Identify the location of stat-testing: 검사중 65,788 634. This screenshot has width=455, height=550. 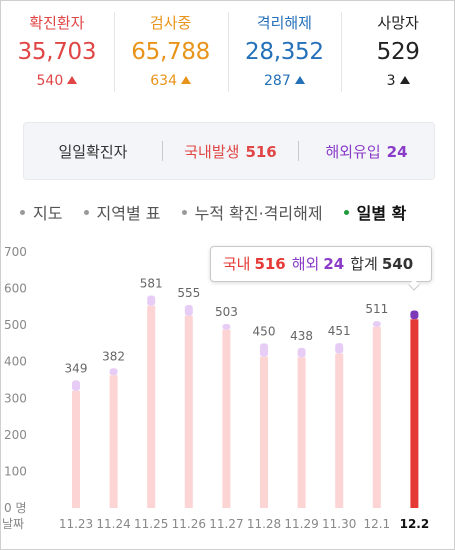
(170, 55).